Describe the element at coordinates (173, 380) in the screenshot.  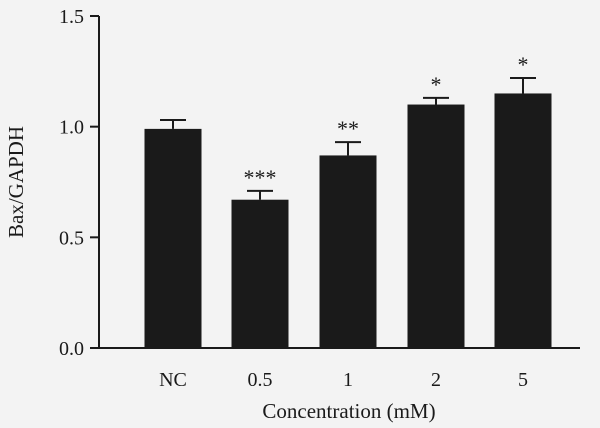
I see `x-tick-label: NC` at that location.